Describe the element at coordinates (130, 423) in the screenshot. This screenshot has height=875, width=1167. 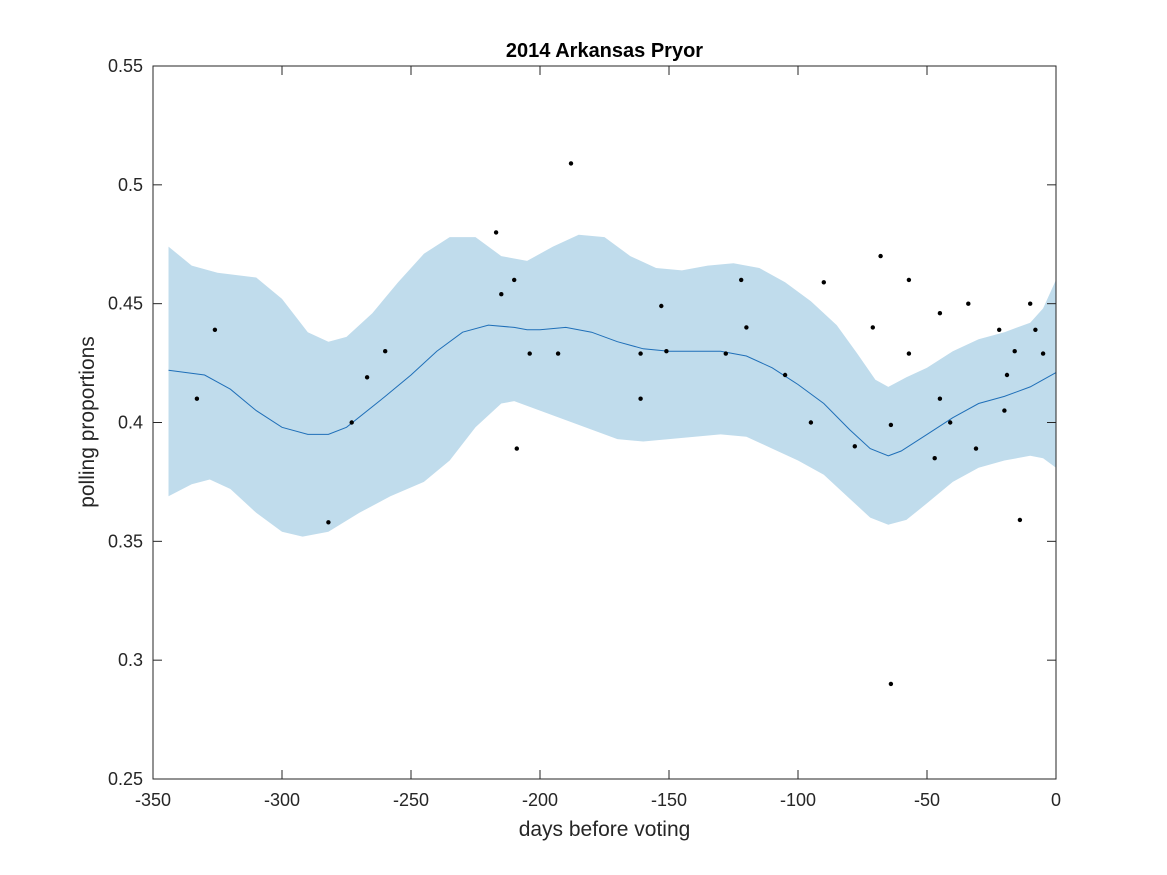
I see `y-tick-label: 0.4` at that location.